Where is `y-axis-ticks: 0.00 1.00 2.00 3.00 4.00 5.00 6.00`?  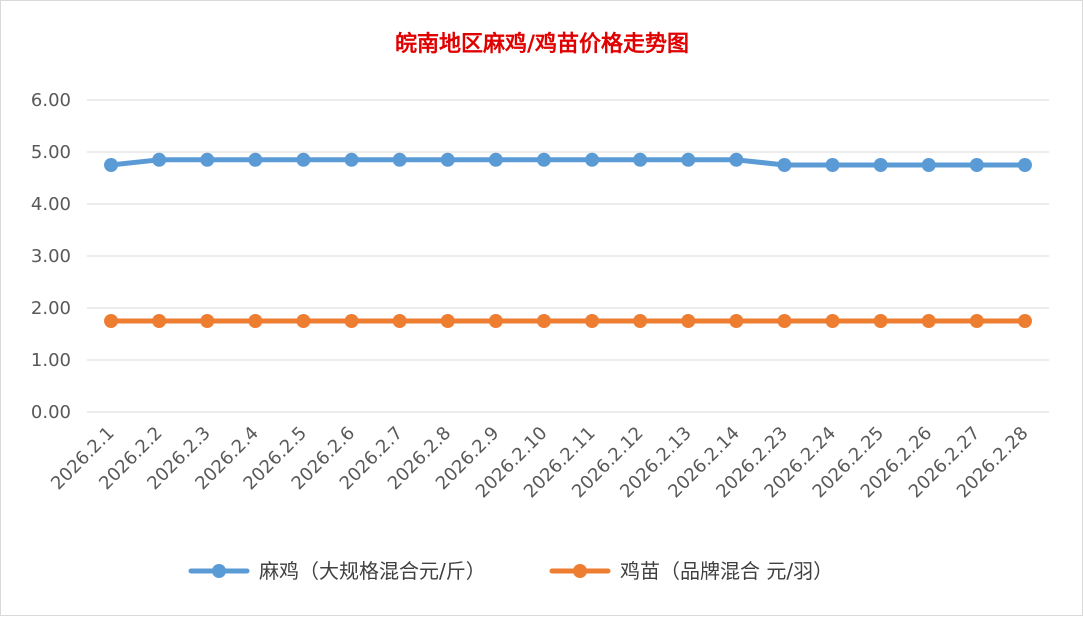 y-axis-ticks: 0.00 1.00 2.00 3.00 4.00 5.00 6.00 is located at coordinates (51, 256).